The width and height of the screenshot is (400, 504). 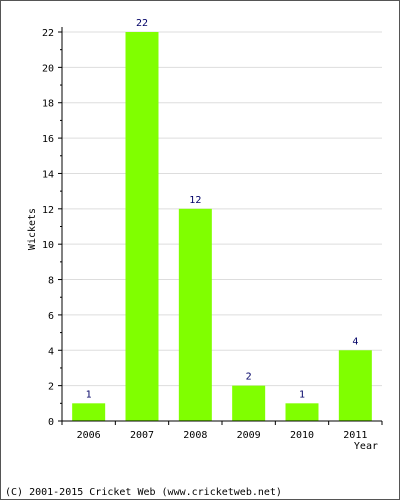 What do you see at coordinates (48, 68) in the screenshot?
I see `y-tick-label: 20` at bounding box center [48, 68].